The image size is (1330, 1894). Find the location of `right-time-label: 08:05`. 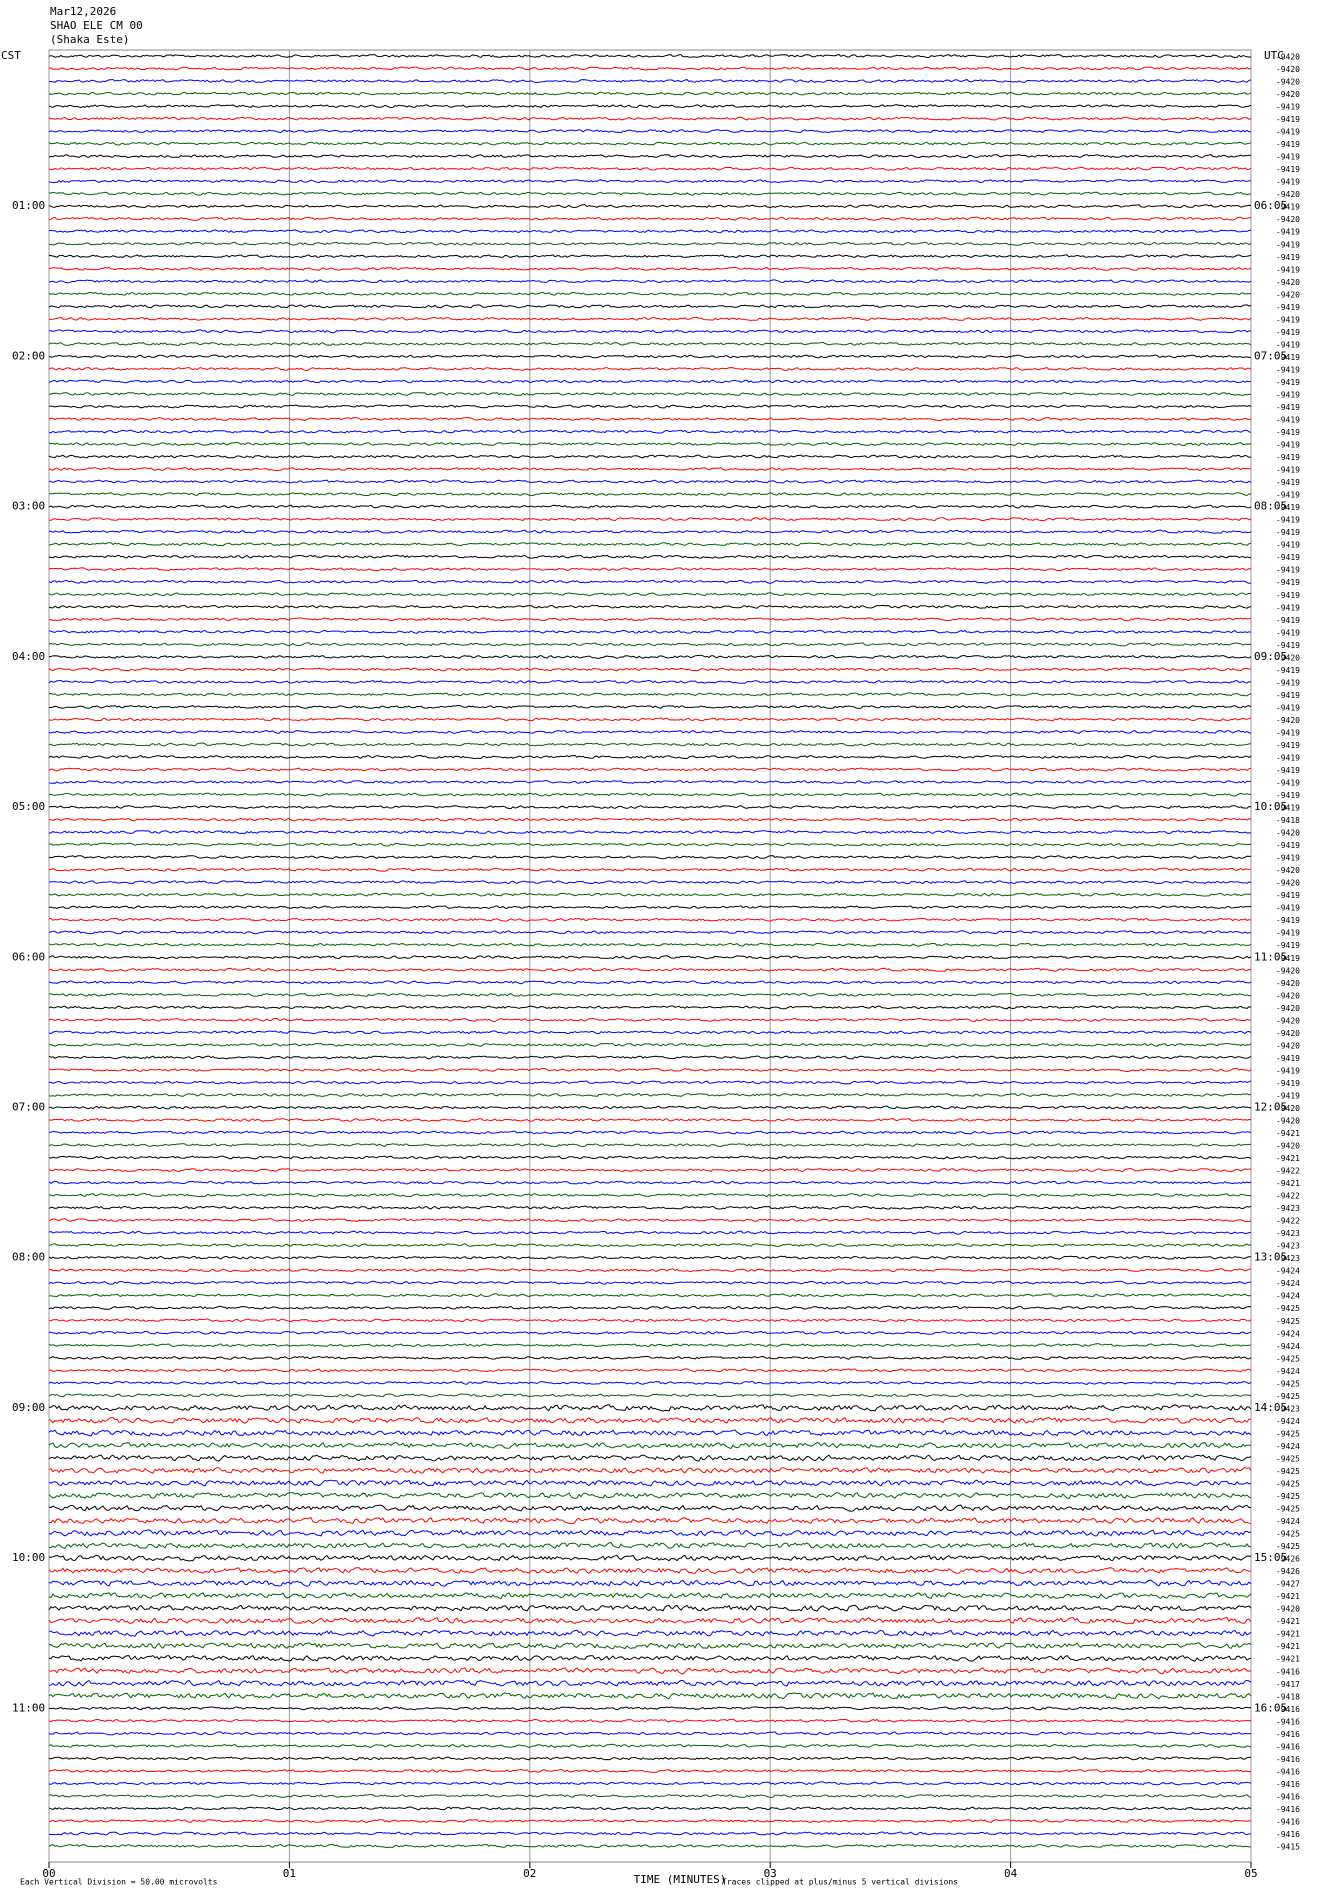

right-time-label: 08:05 is located at coordinates (1270, 506).